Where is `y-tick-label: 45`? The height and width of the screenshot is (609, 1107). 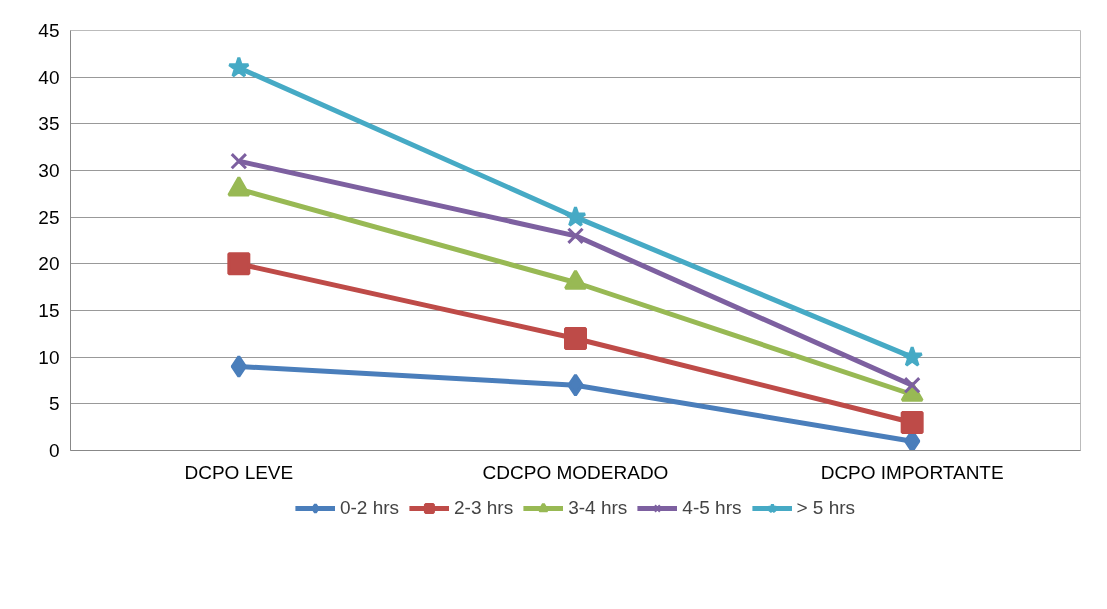
y-tick-label: 45 is located at coordinates (49, 30).